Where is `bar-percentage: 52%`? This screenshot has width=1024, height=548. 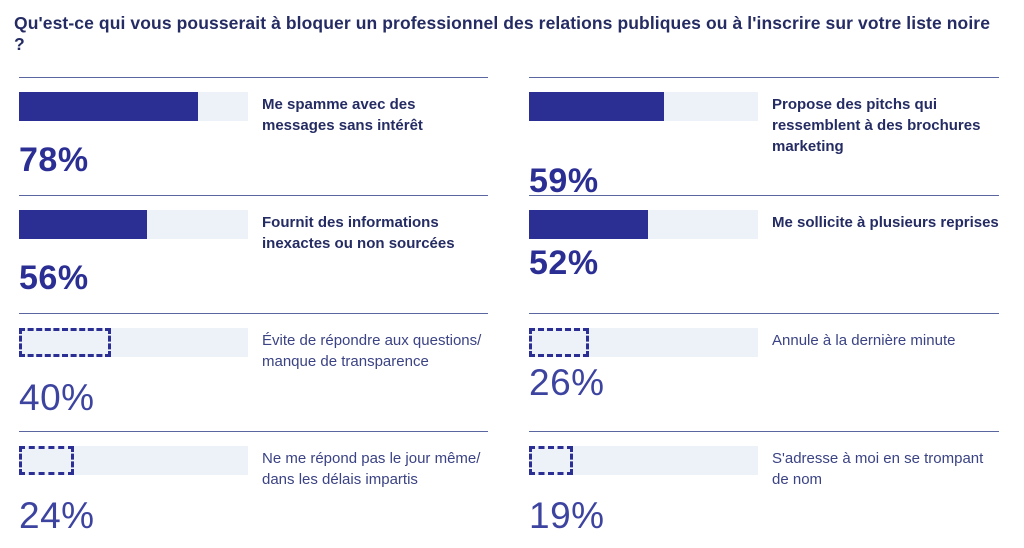 bar-percentage: 52% is located at coordinates (564, 263).